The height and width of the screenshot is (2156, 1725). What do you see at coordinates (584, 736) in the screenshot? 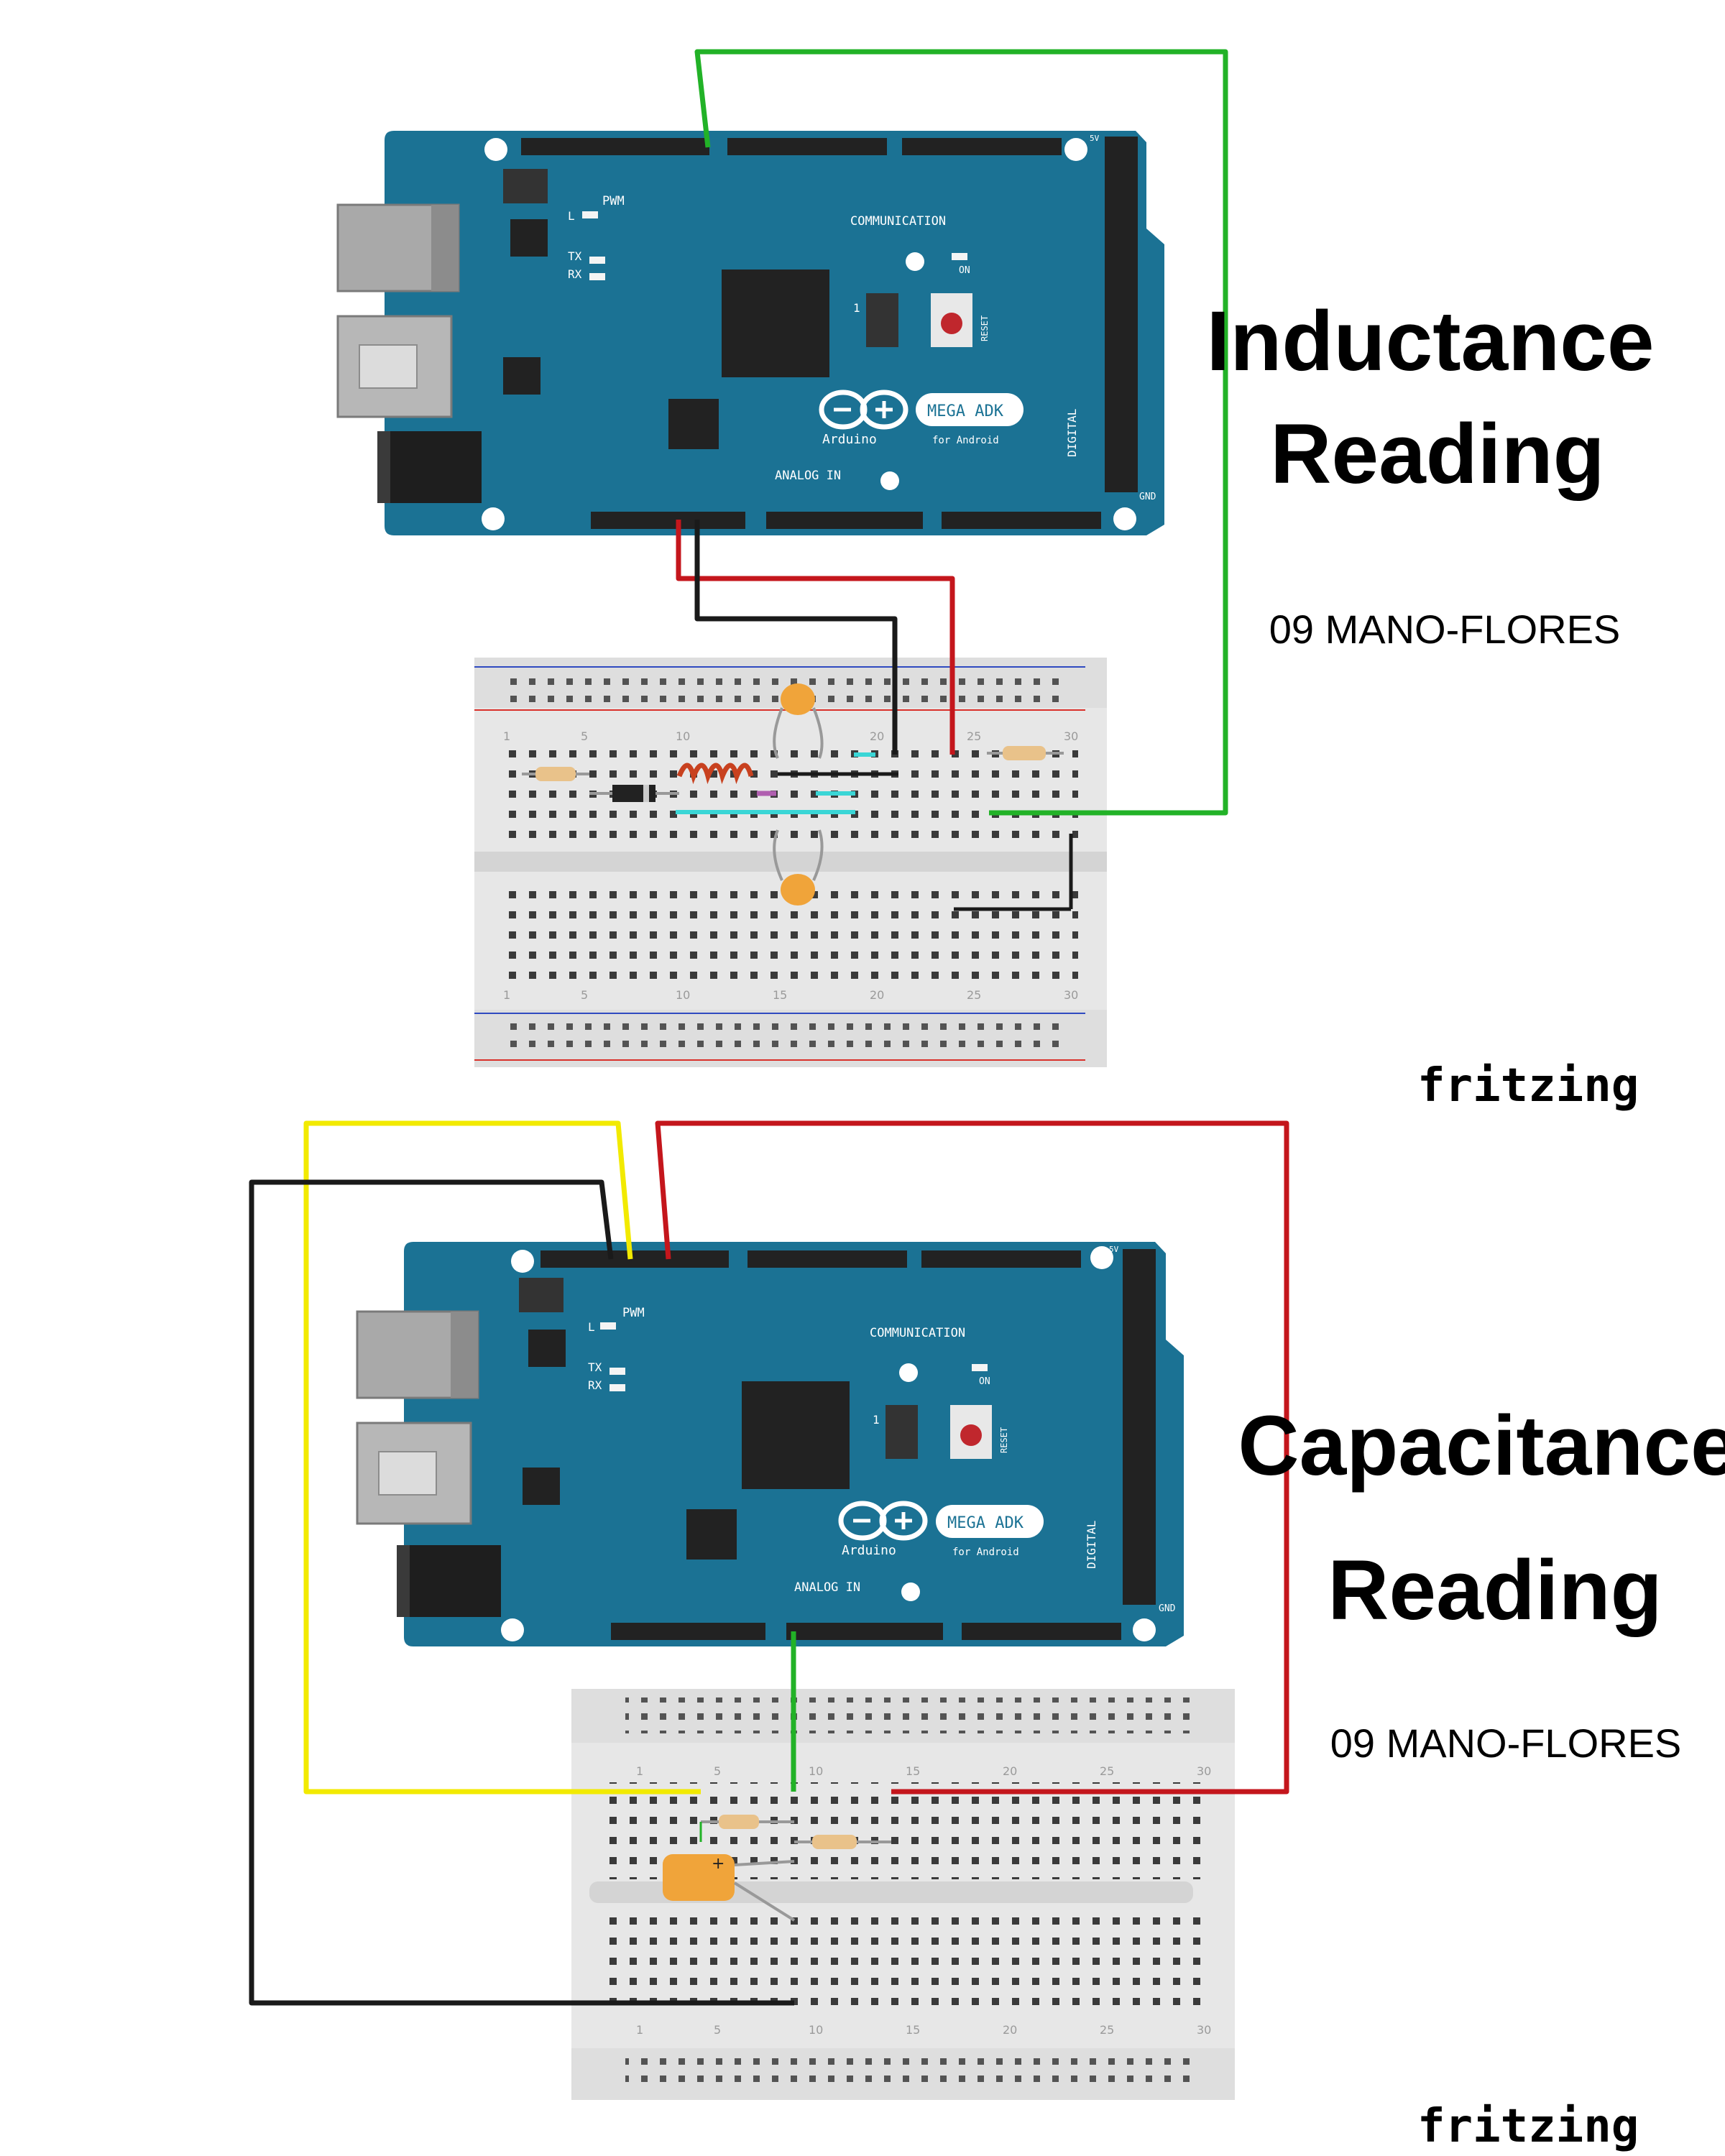
I see `column-number: 5` at bounding box center [584, 736].